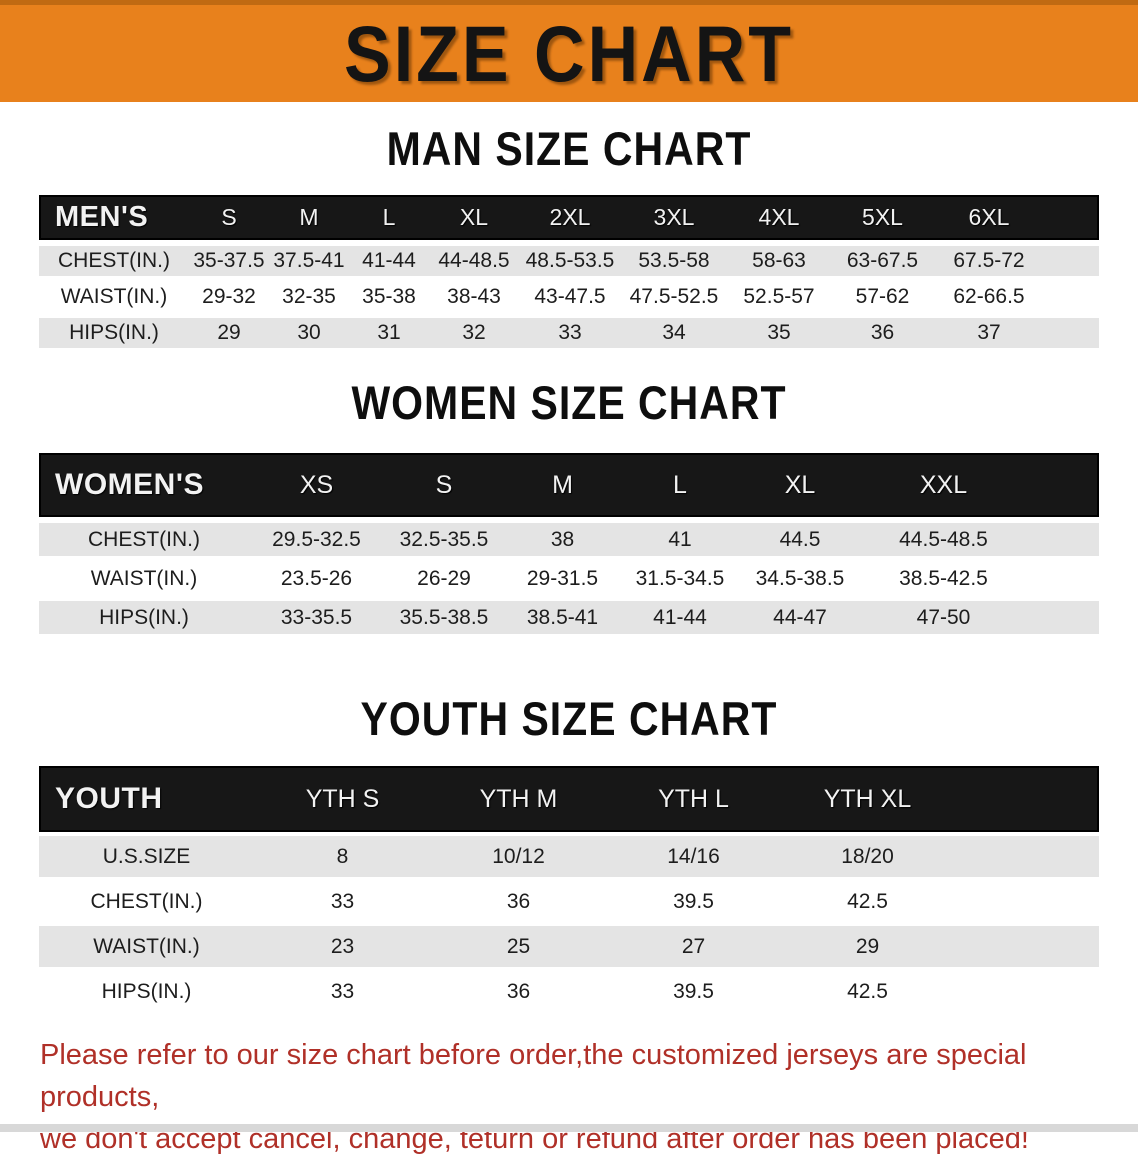  I want to click on size-value-cell: 58-63, so click(779, 260).